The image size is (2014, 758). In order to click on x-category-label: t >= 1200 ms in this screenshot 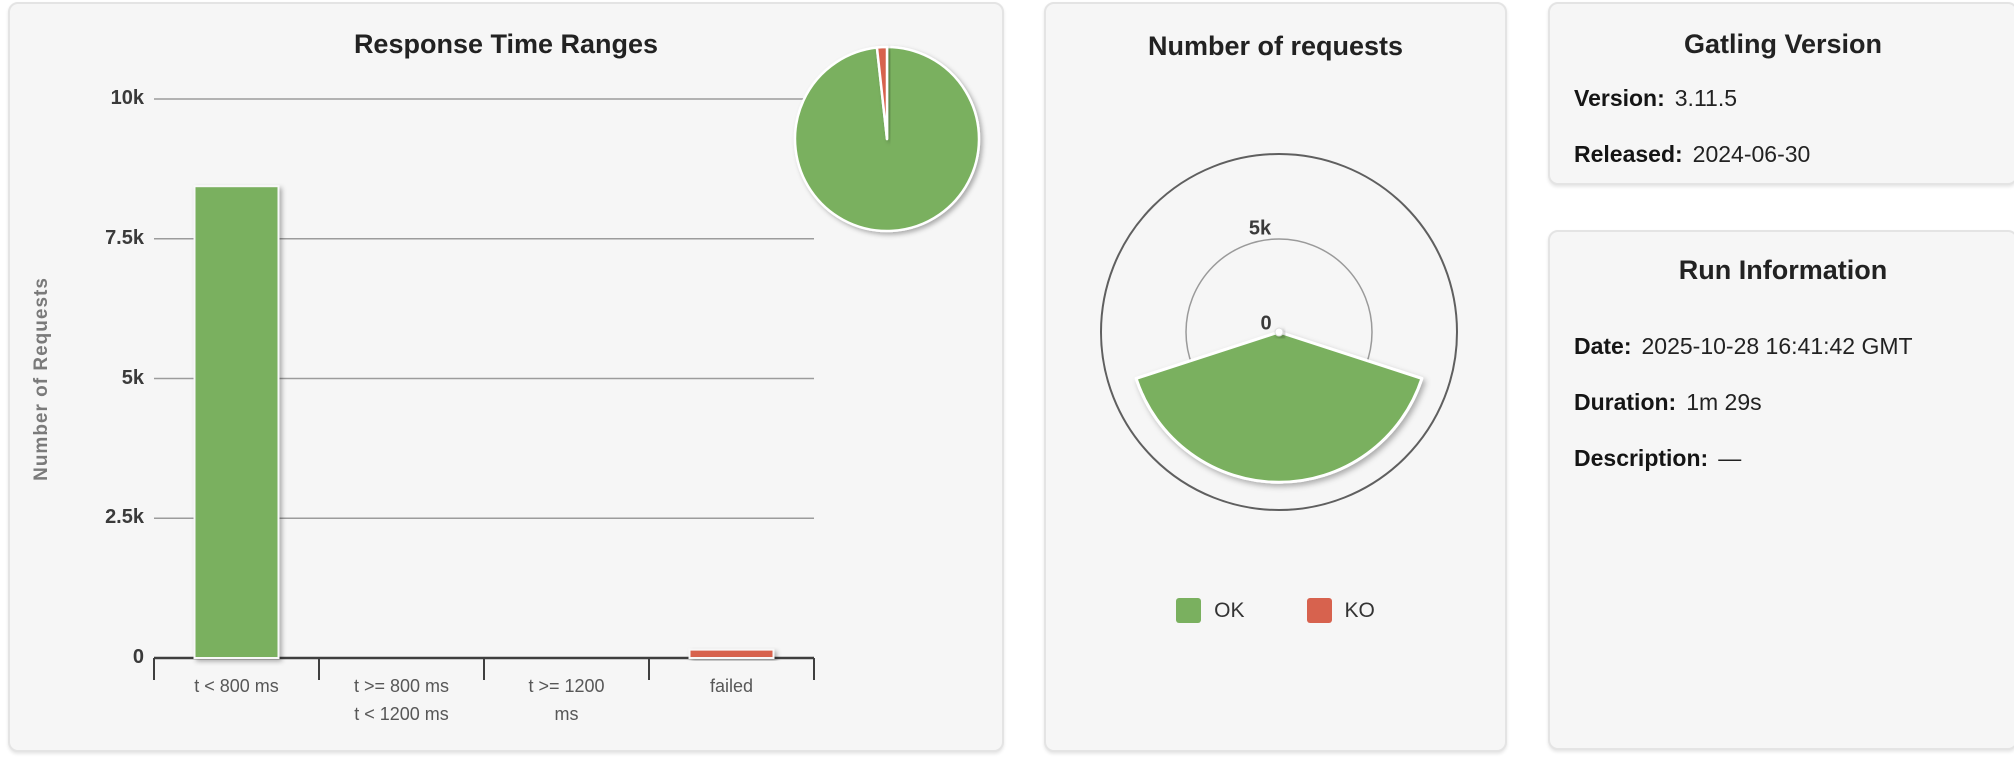, I will do `click(566, 700)`.